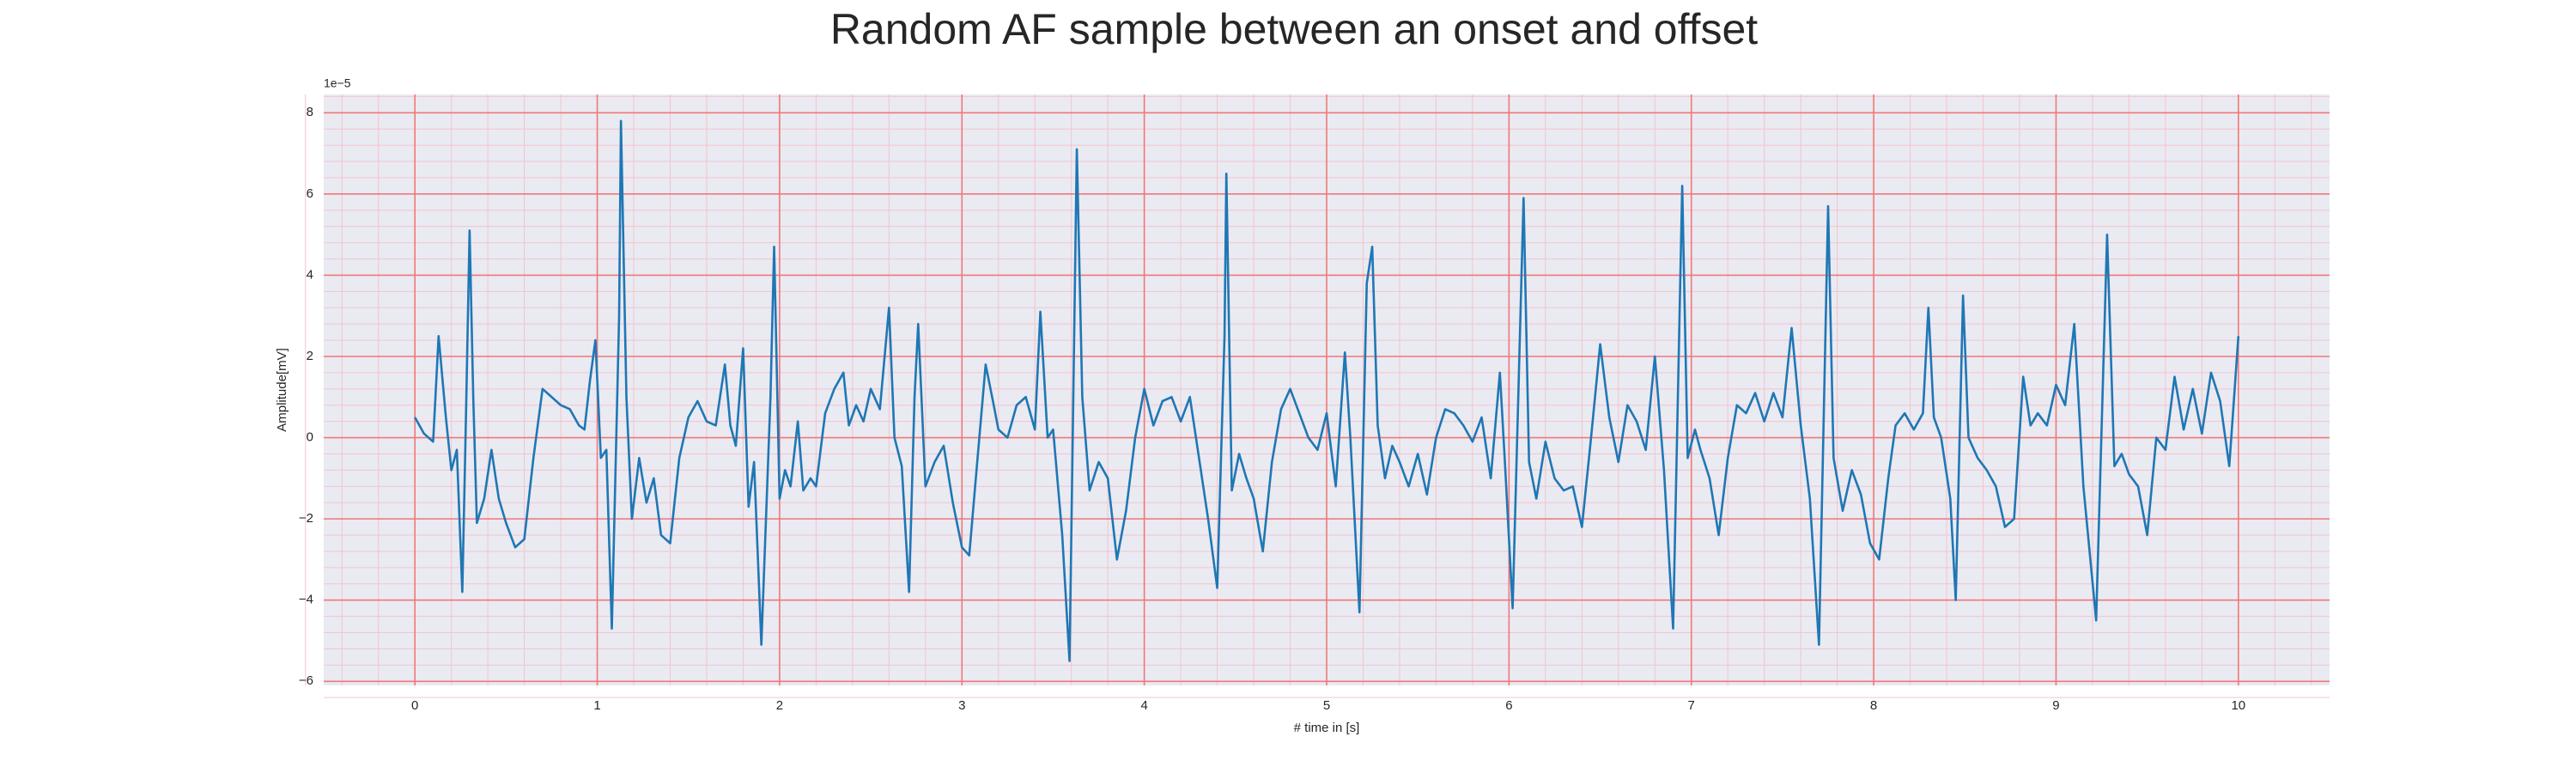 This screenshot has height=773, width=2576. I want to click on x-tick-label: 2, so click(779, 705).